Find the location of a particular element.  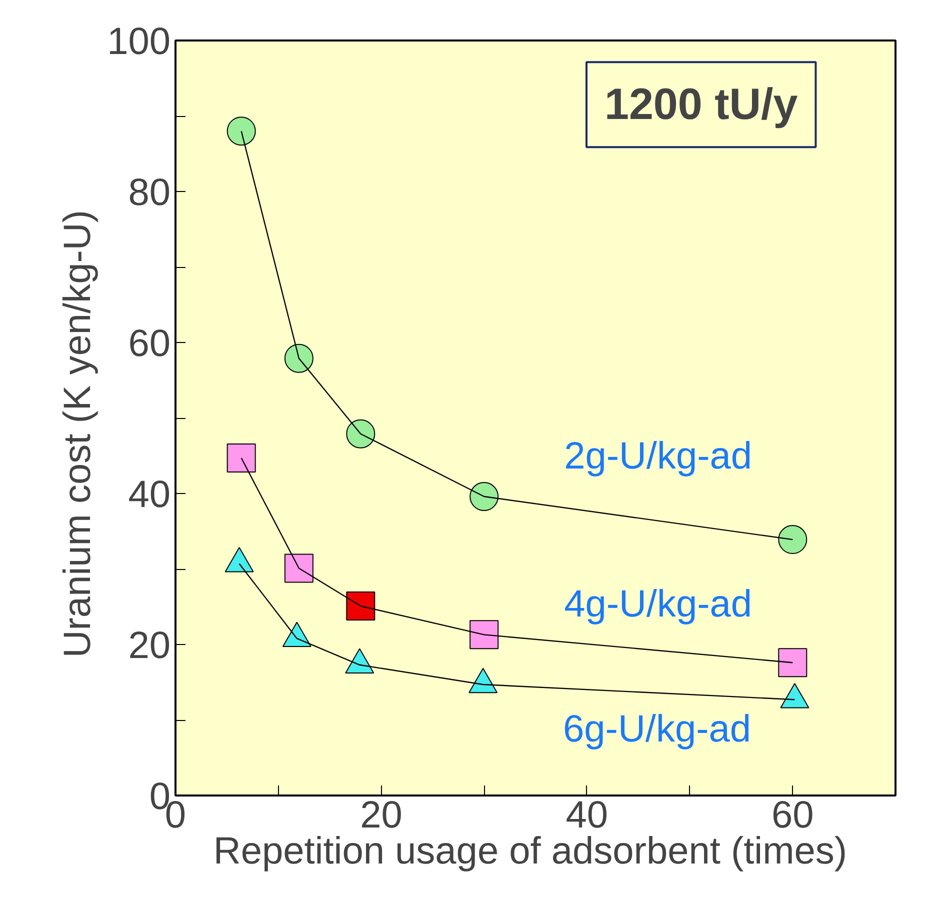

y-tick-label: 60 is located at coordinates (149, 344).